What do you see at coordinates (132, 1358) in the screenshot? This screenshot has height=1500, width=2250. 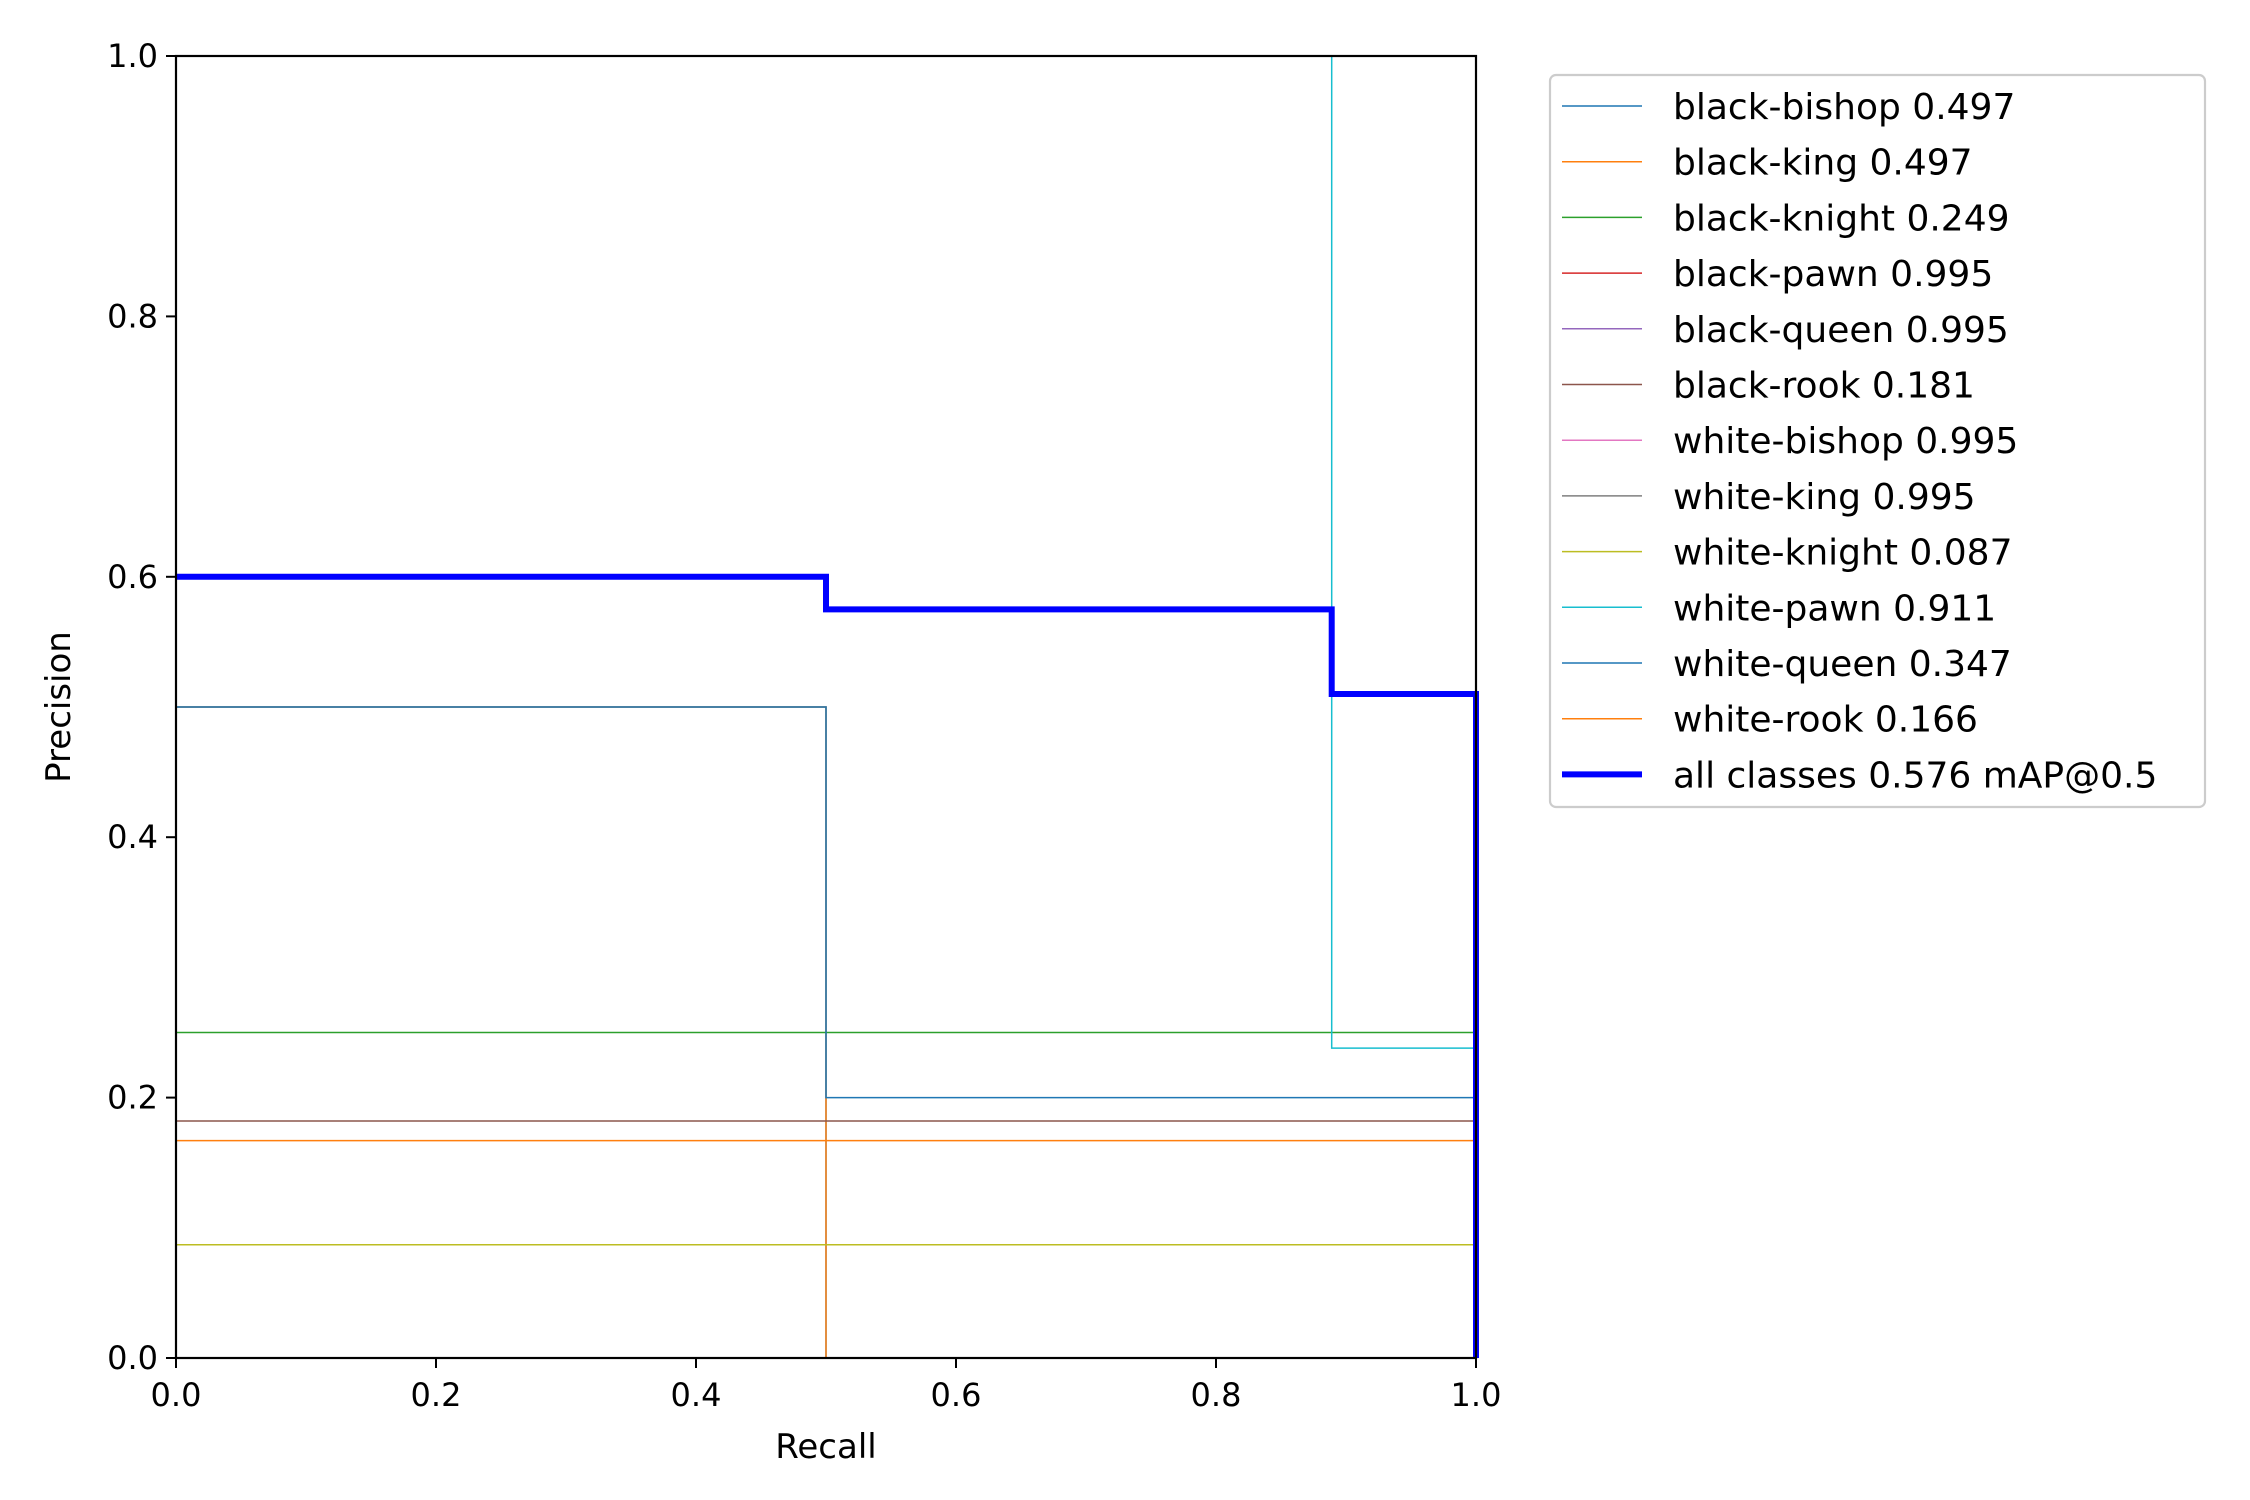 I see `y-tick-label: 0.0` at bounding box center [132, 1358].